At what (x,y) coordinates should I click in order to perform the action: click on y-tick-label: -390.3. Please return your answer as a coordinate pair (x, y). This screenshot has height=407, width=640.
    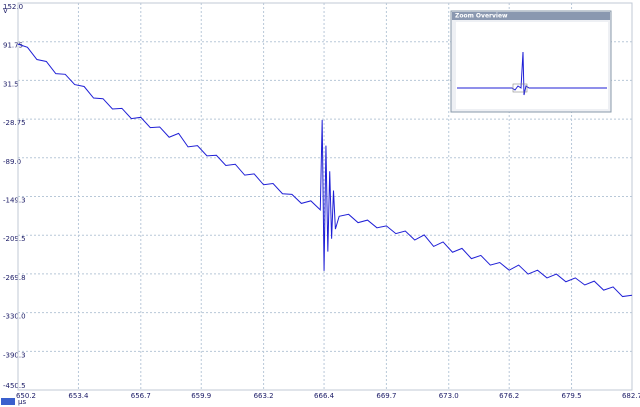
    Looking at the image, I should click on (14, 355).